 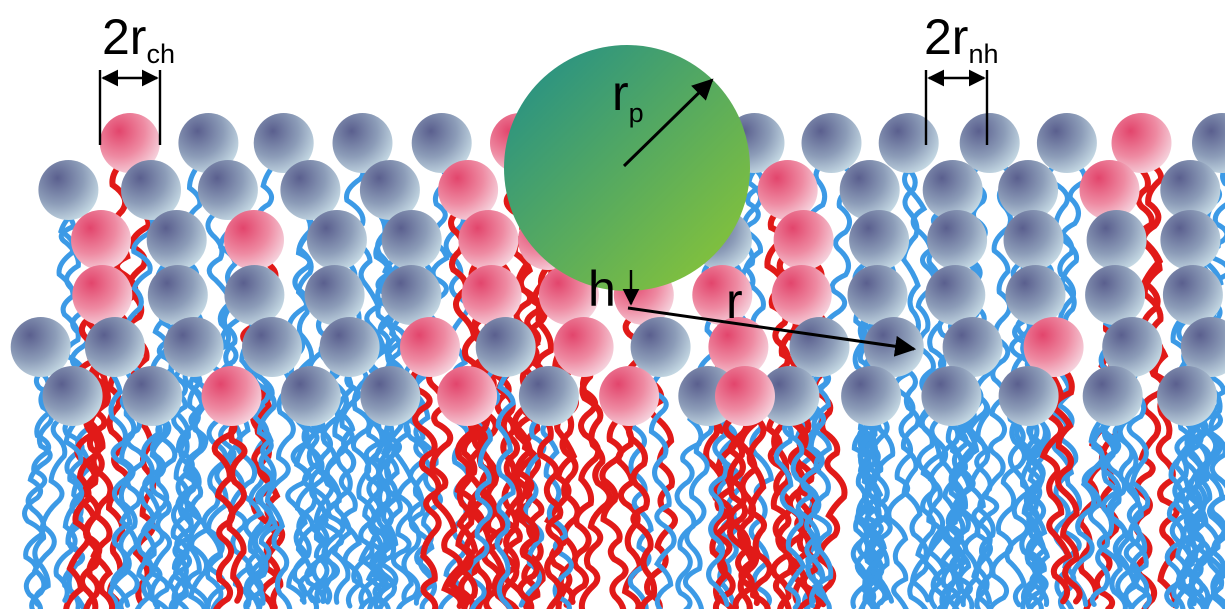 I want to click on height-label: h, so click(x=602, y=289).